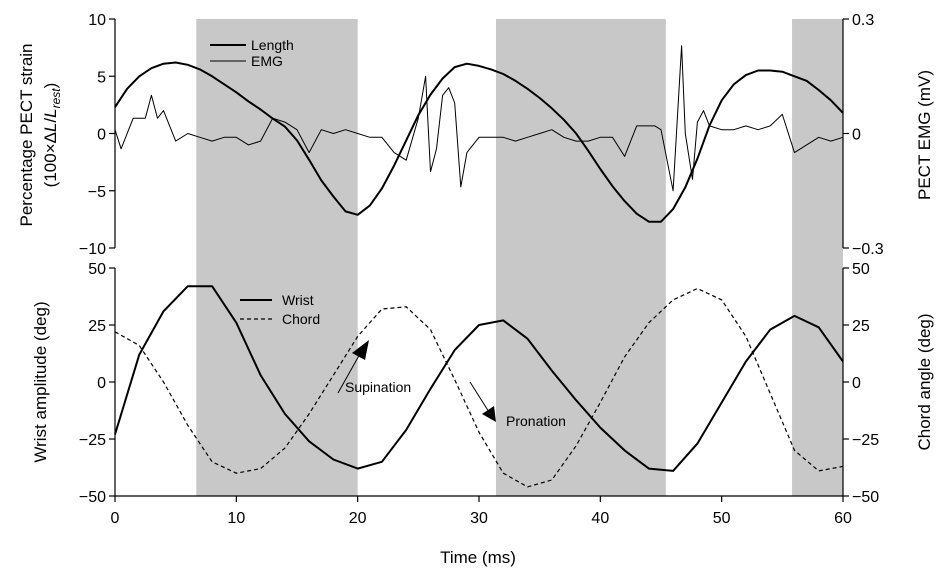 The image size is (941, 573). Describe the element at coordinates (856, 135) in the screenshot. I see `top-right-tick-label-1: 0` at that location.